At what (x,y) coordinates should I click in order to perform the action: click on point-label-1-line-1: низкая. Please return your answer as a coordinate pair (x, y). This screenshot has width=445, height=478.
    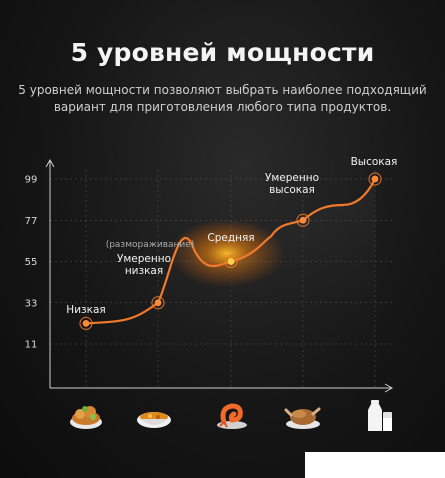
    Looking at the image, I should click on (144, 271).